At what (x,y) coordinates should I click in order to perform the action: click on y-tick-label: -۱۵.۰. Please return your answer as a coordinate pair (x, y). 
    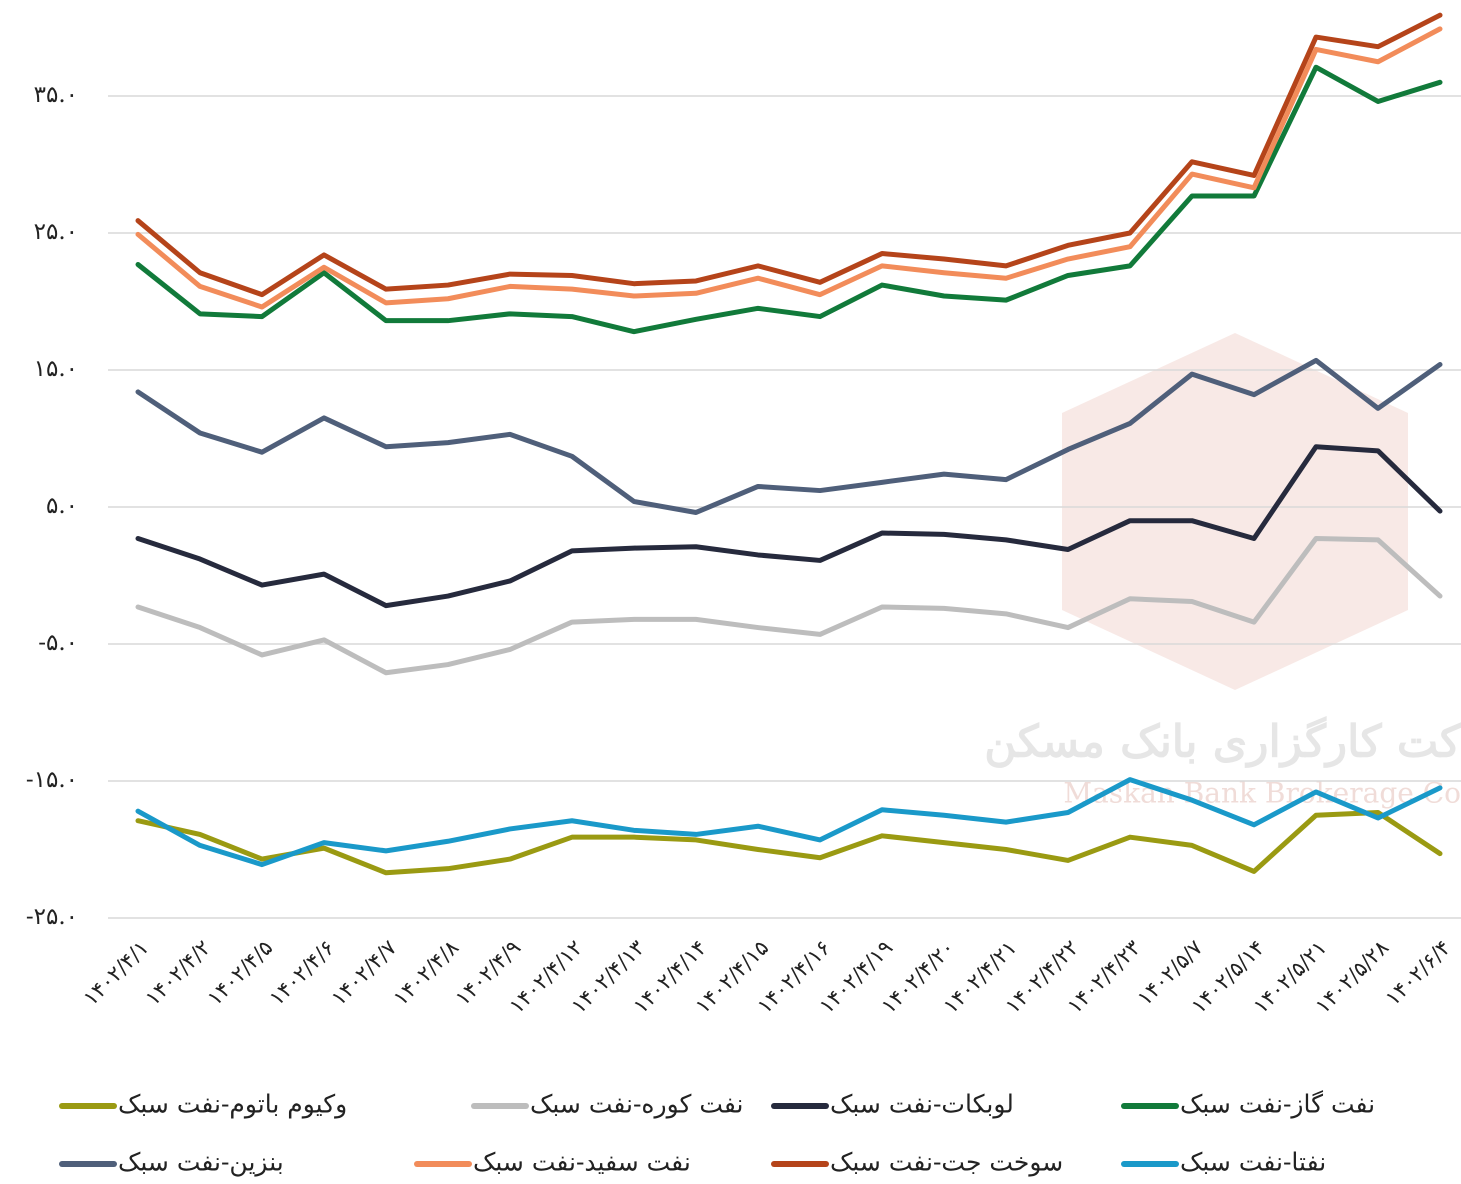
    Looking at the image, I should click on (52, 780).